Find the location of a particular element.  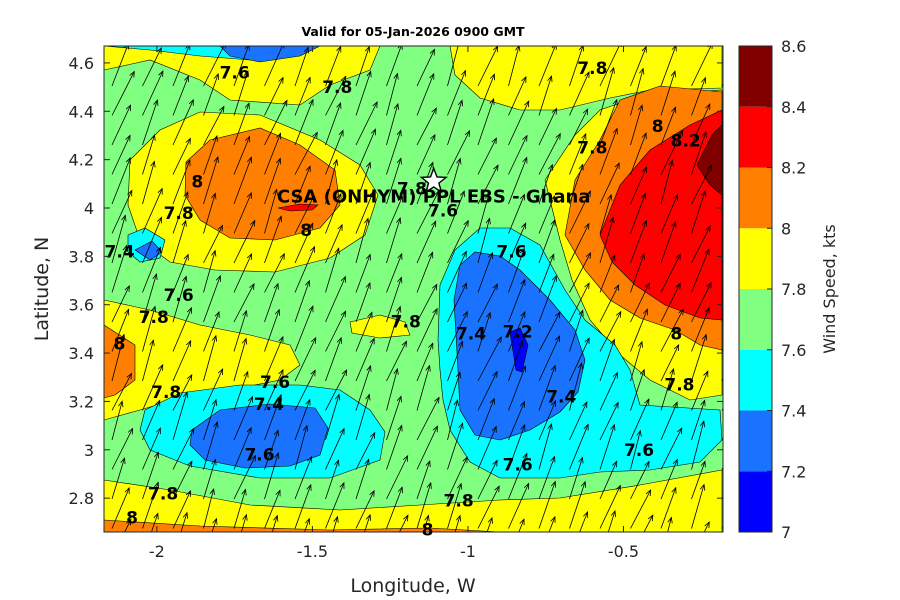

contour-label: 8 is located at coordinates (120, 344).